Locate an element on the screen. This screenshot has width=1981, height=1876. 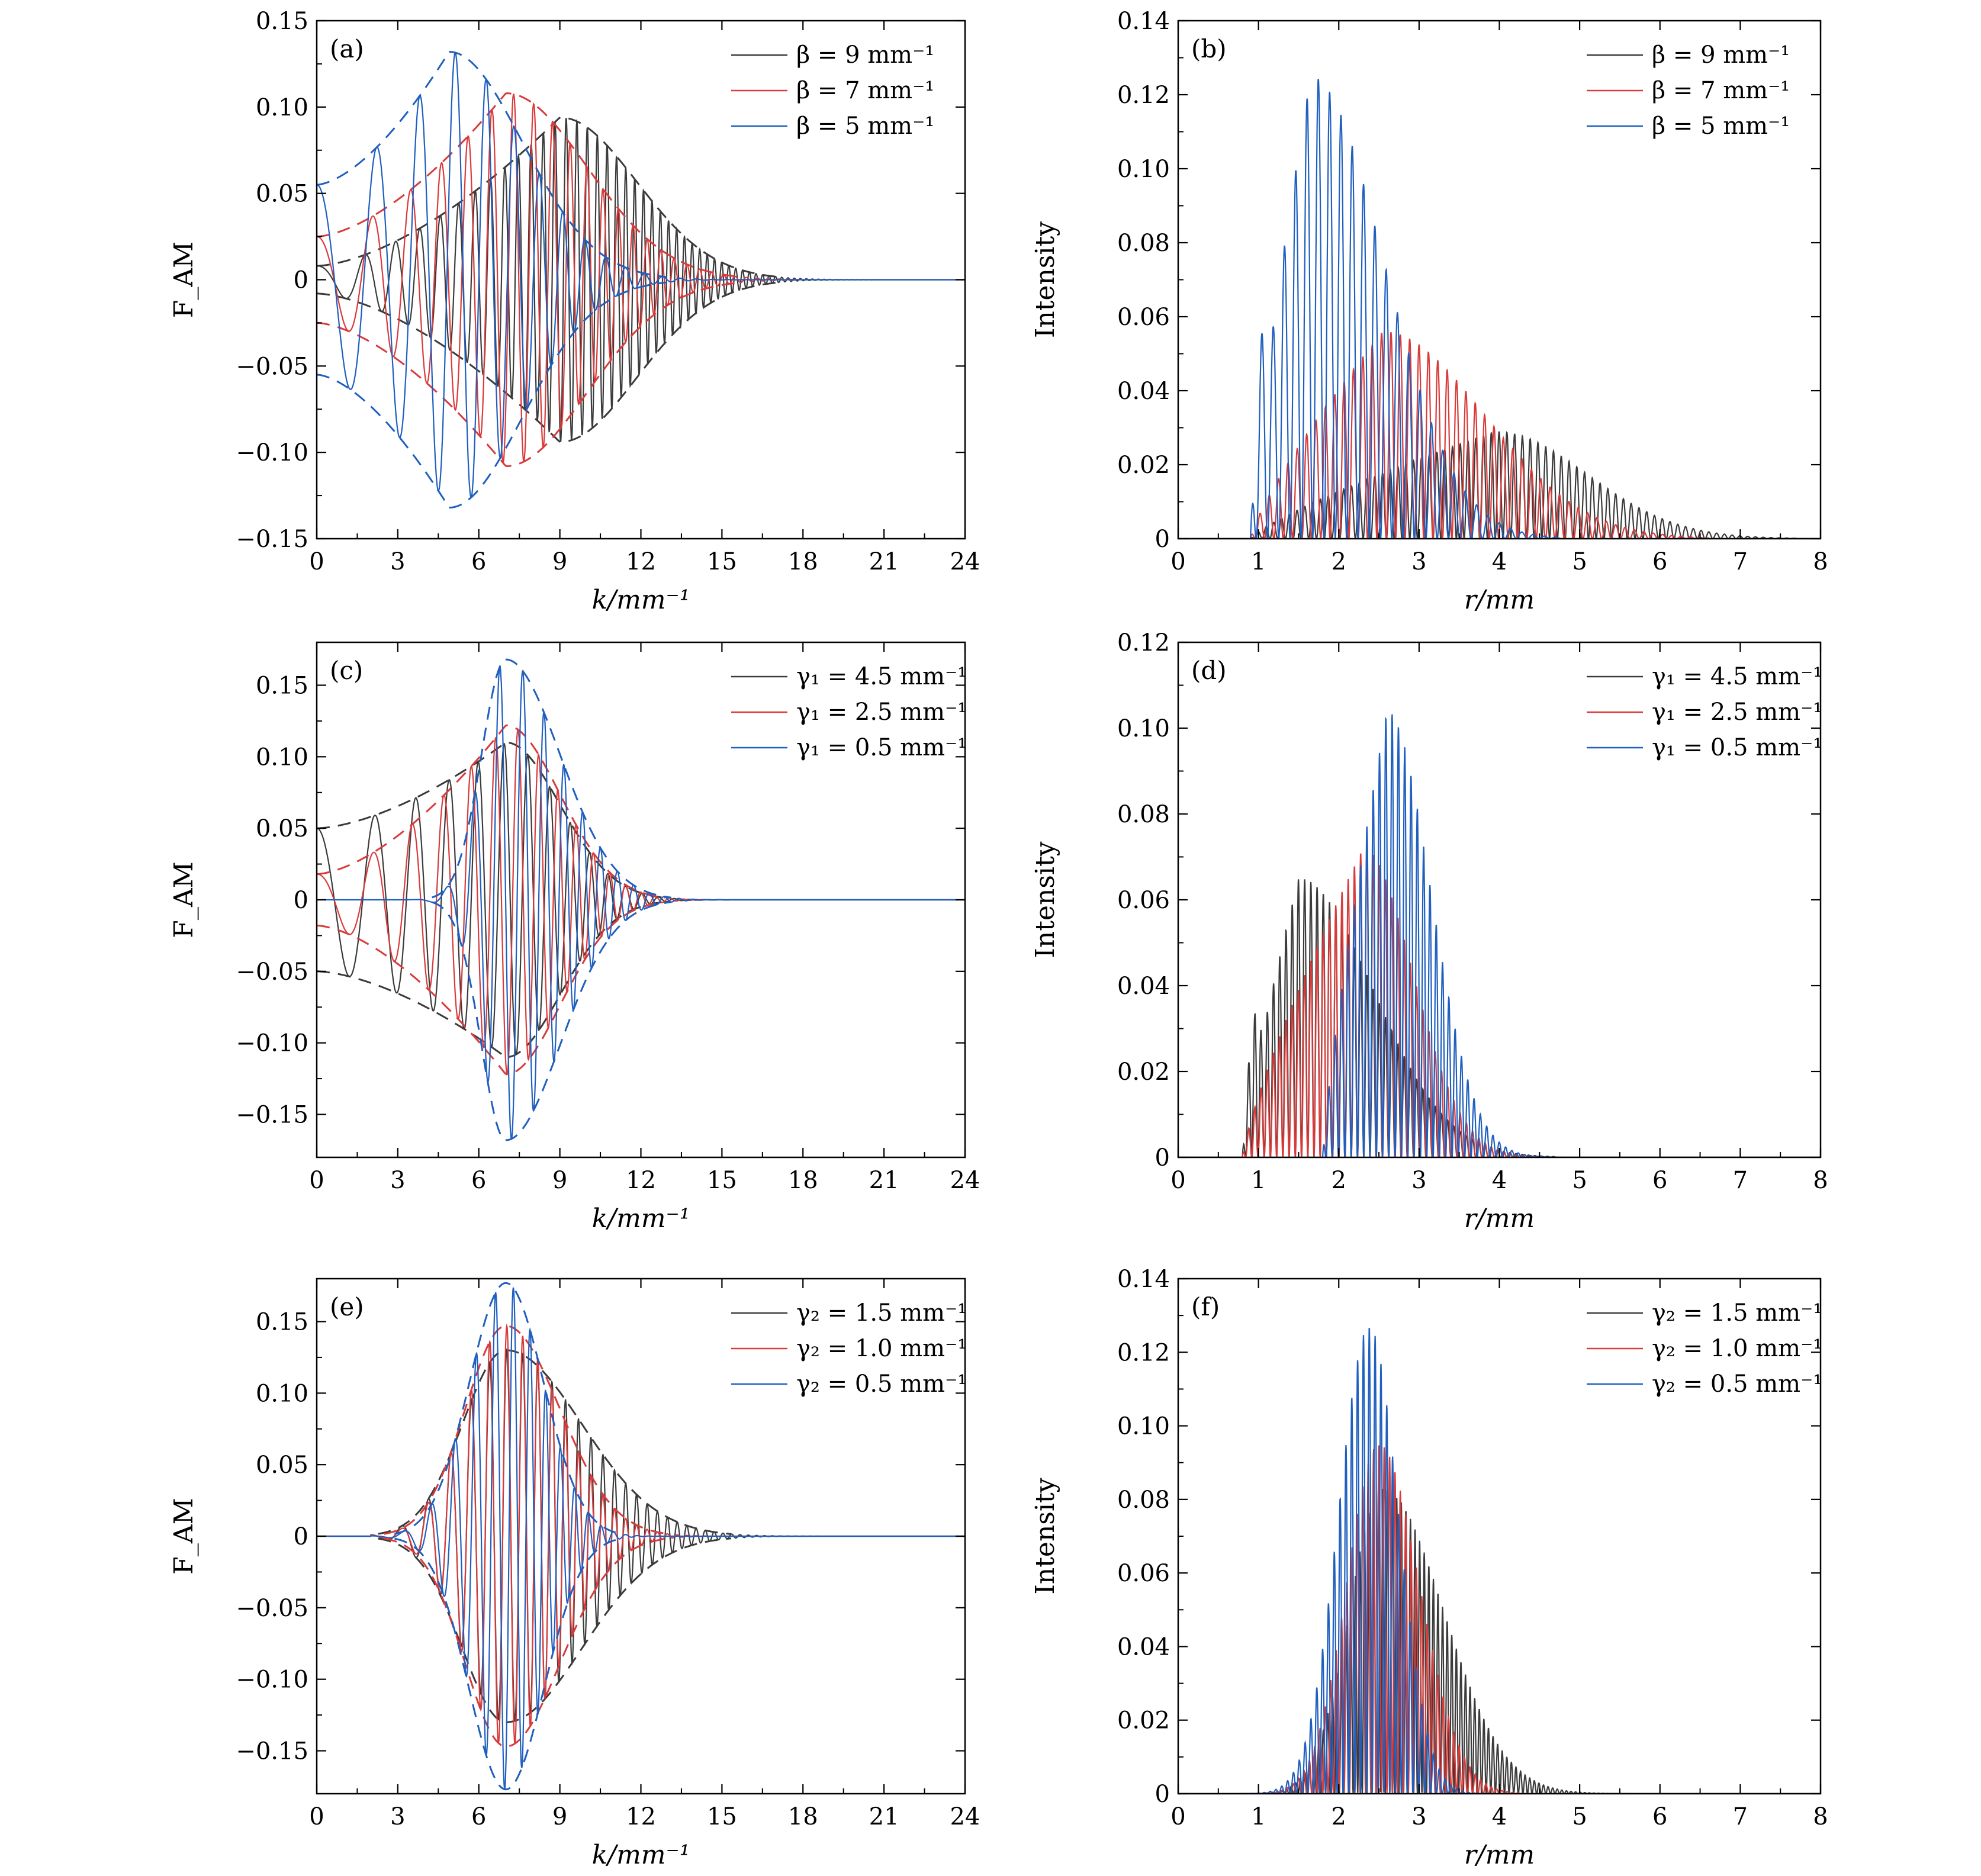
legend-label-2: γ₂ = 1.0 mm⁻¹ is located at coordinates (881, 1348).